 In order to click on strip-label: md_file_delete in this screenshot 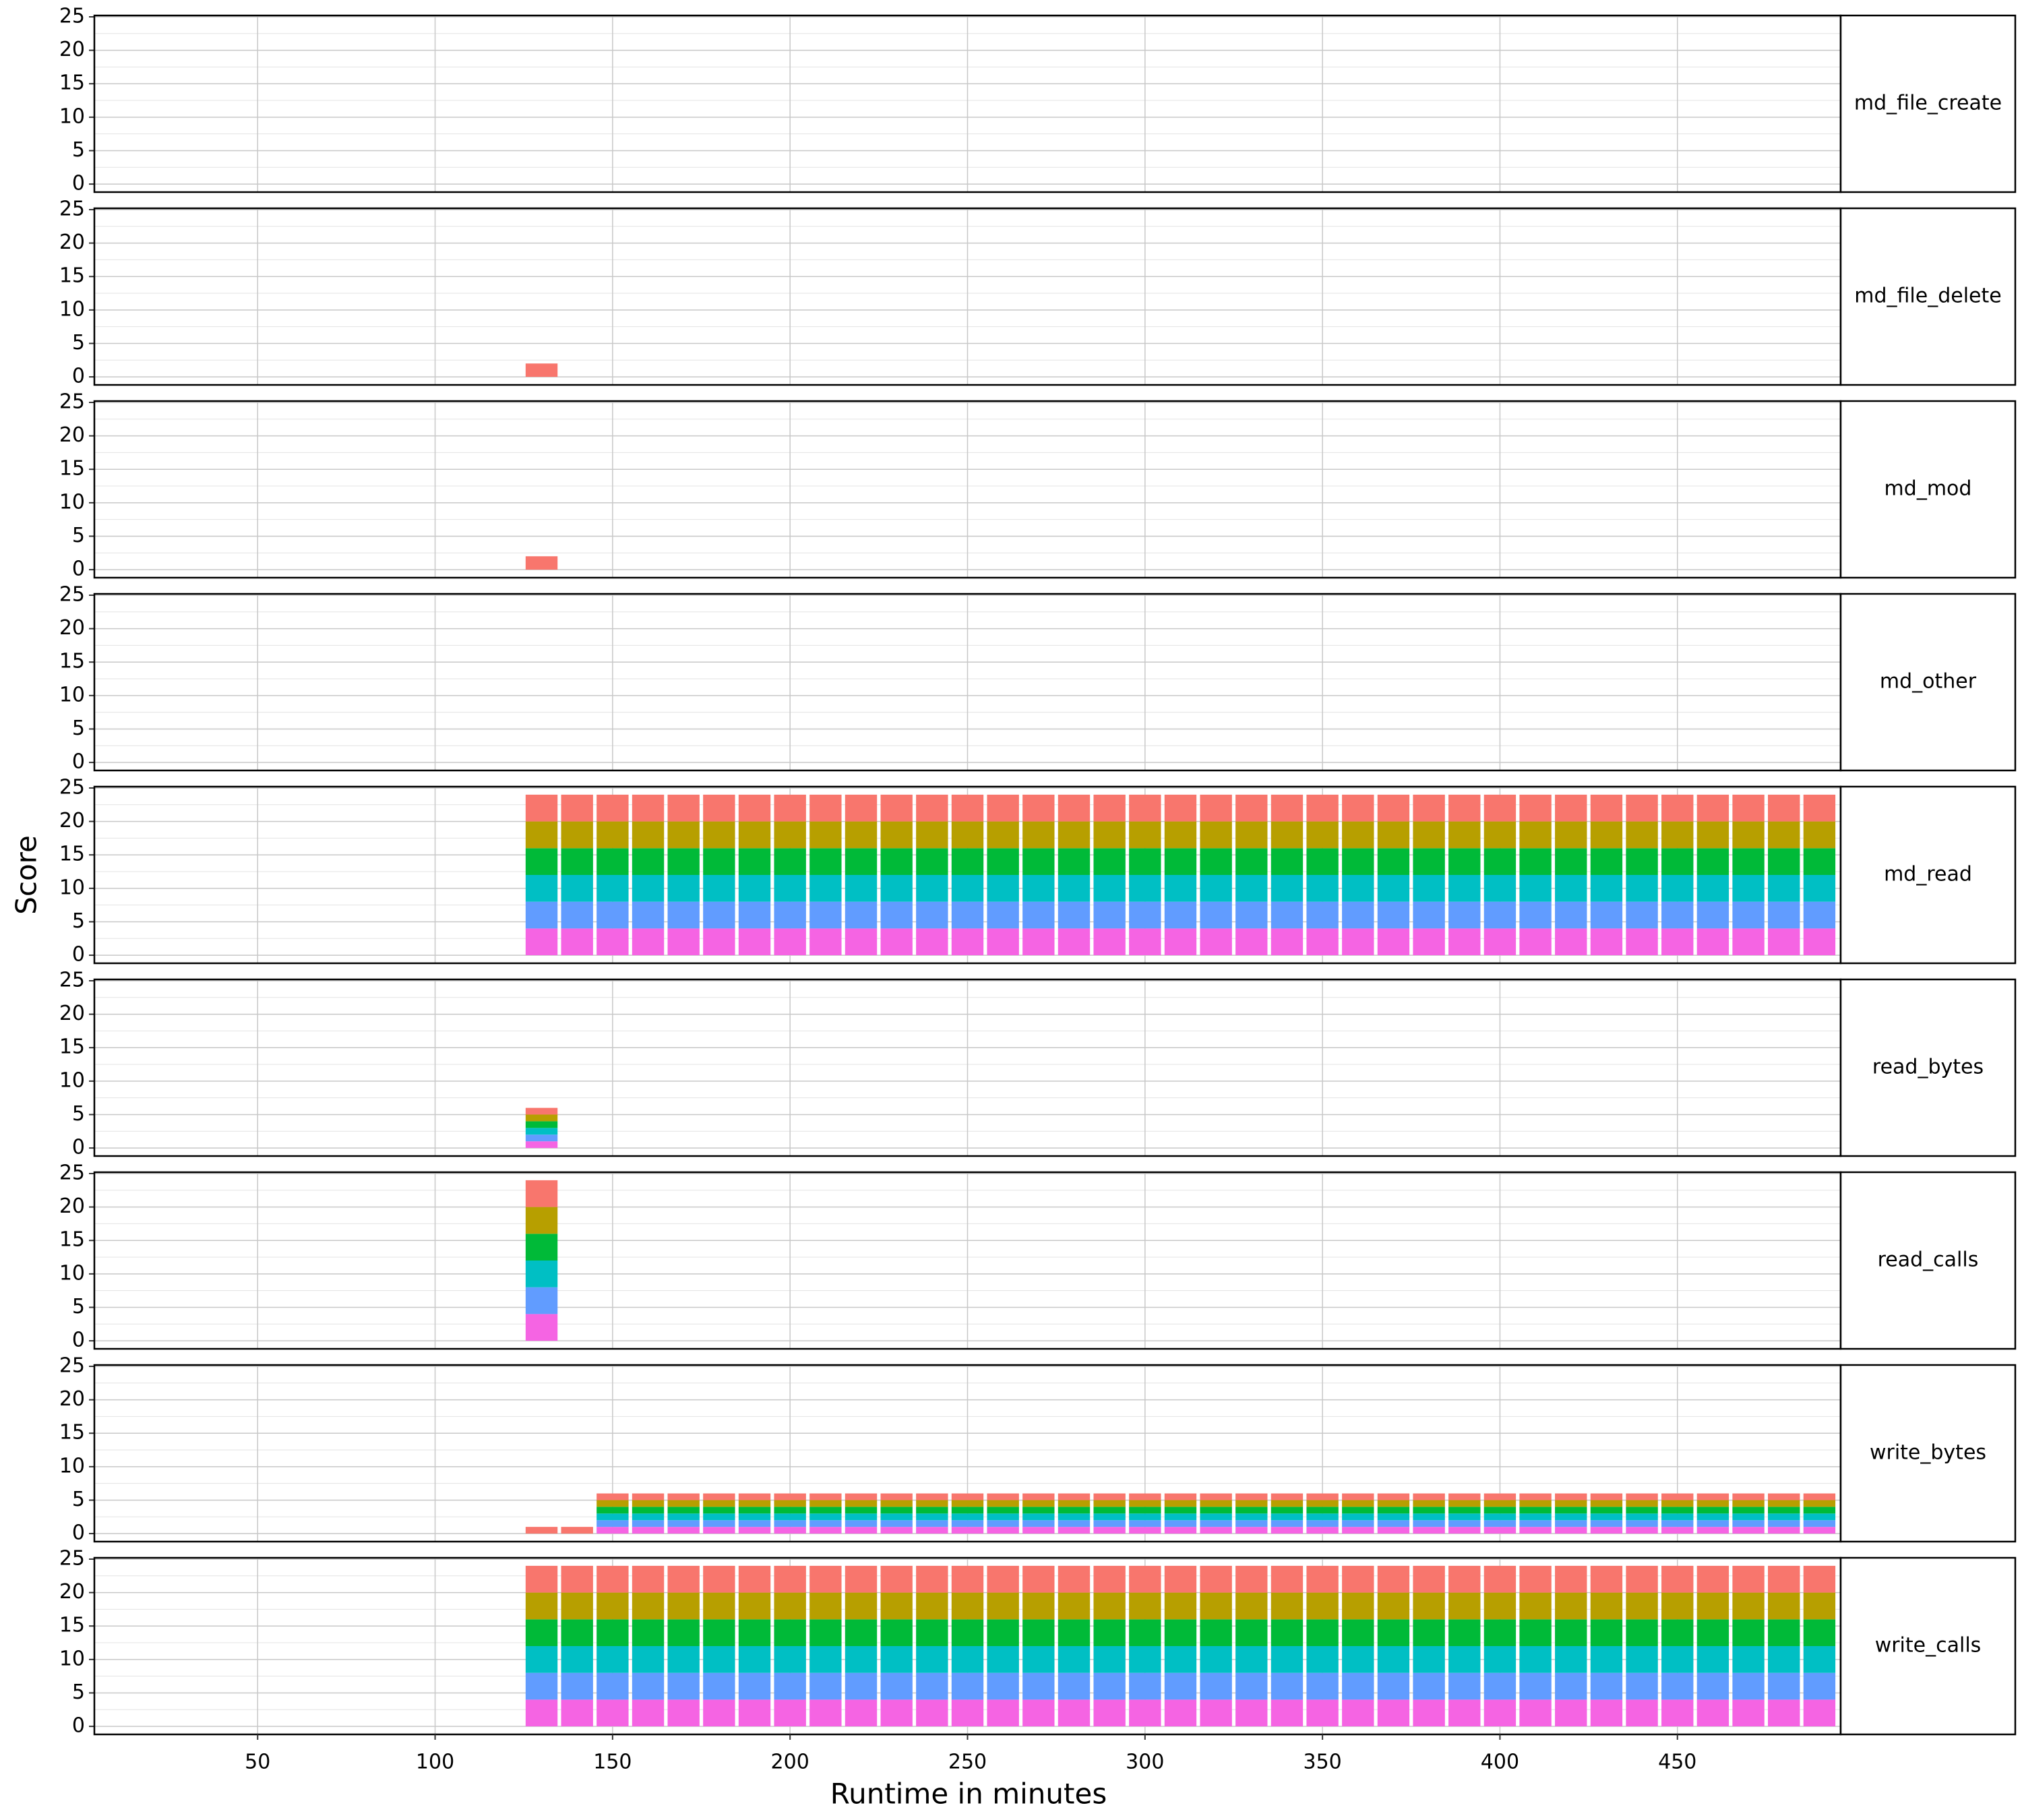, I will do `click(1928, 296)`.